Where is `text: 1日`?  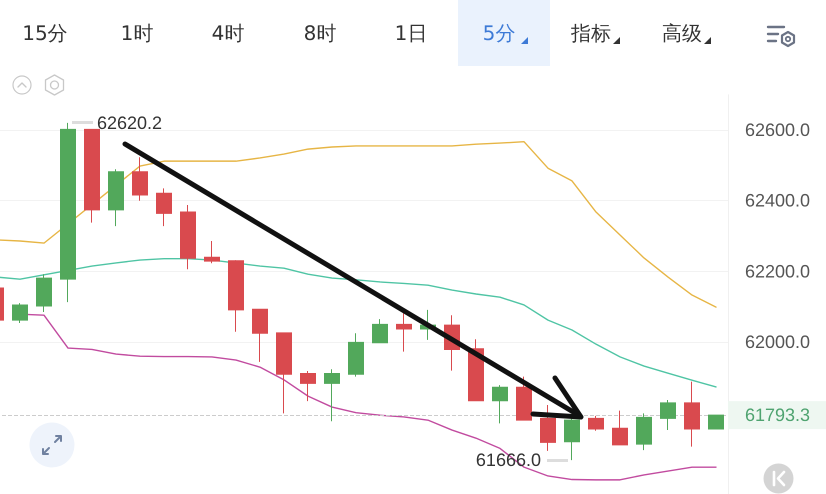
text: 1日 is located at coordinates (411, 33).